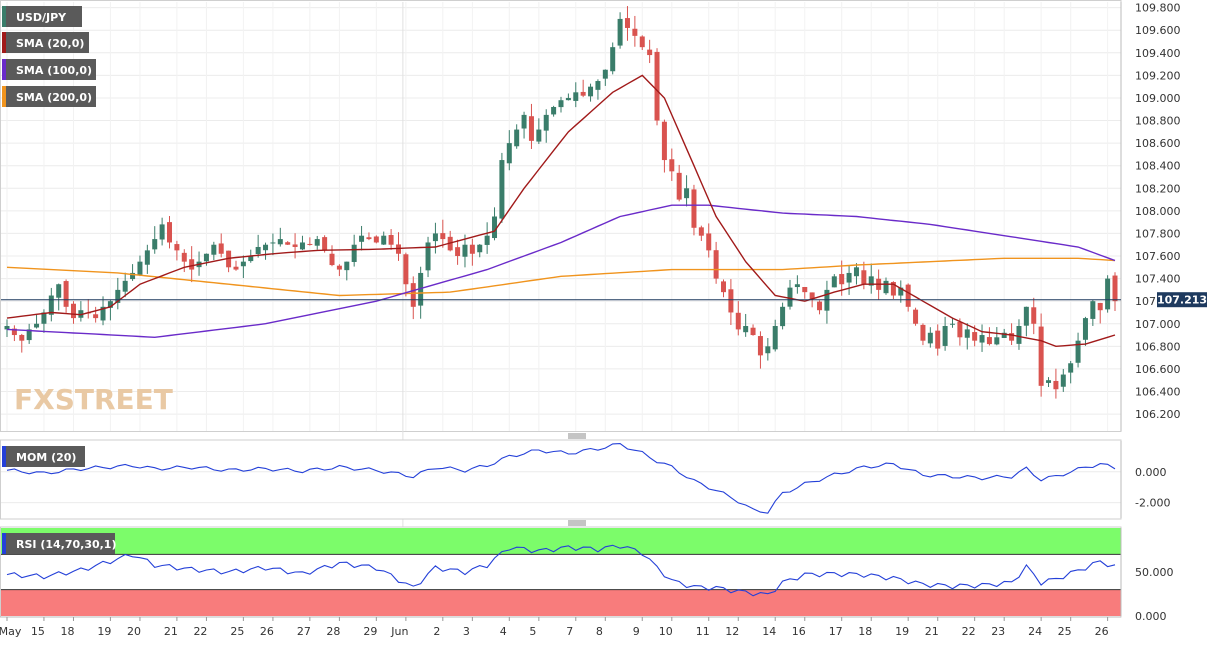 The height and width of the screenshot is (647, 1225). What do you see at coordinates (503, 631) in the screenshot?
I see `x-tick-label: 4` at bounding box center [503, 631].